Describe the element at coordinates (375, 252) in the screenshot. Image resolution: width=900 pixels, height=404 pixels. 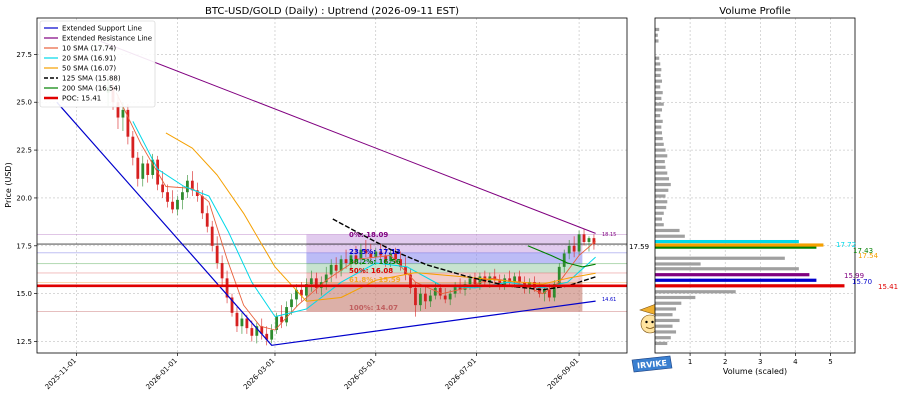
I see `fib-label-23: 23.5%: 17.13` at that location.